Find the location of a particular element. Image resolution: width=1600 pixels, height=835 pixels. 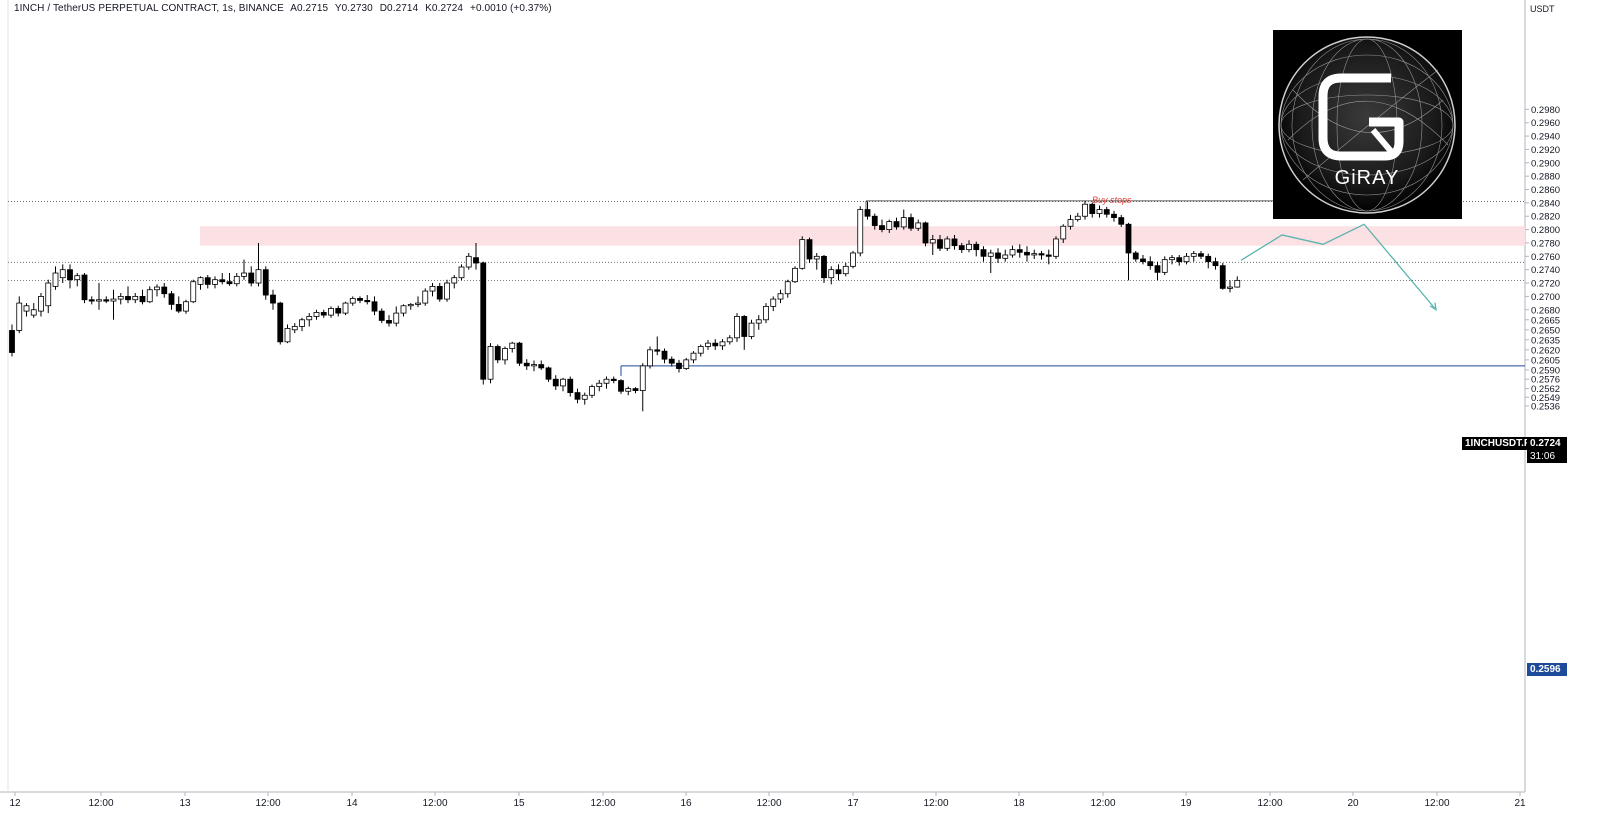

projection-path is located at coordinates (1338, 267).